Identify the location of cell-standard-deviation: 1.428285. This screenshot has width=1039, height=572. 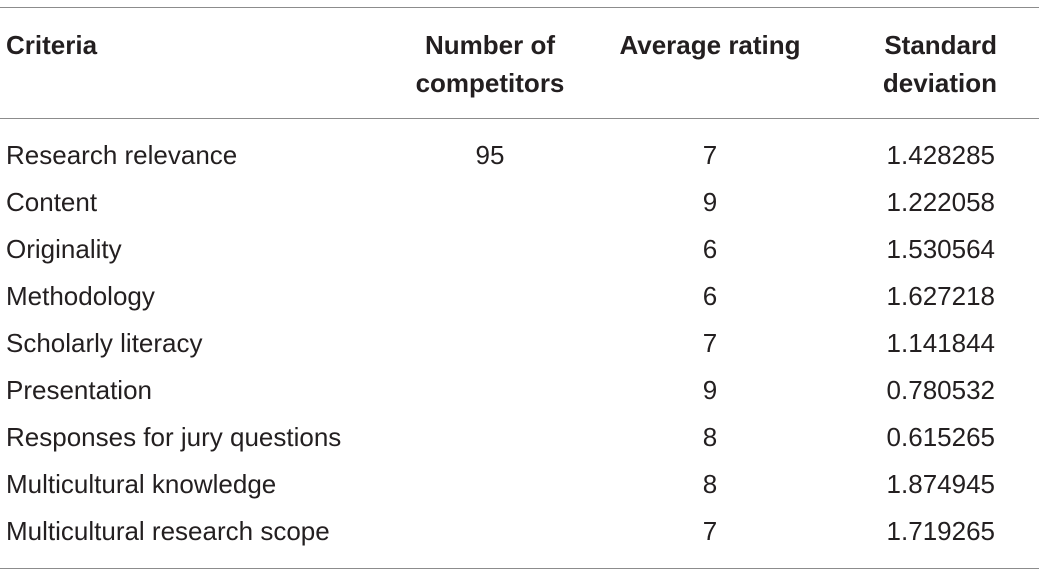
(940, 154).